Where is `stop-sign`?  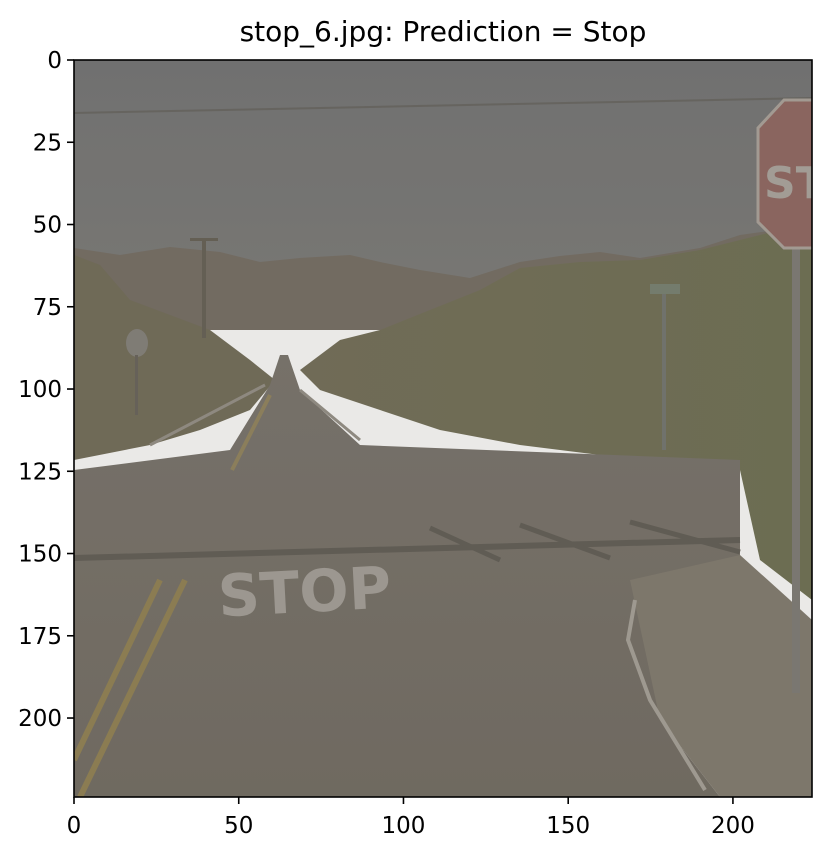
stop-sign is located at coordinates (784, 174).